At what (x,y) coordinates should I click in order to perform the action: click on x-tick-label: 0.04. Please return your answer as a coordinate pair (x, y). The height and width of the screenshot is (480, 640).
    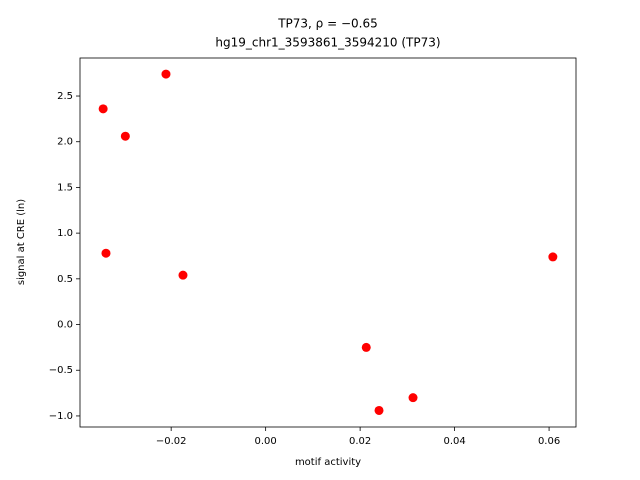
    Looking at the image, I should click on (454, 441).